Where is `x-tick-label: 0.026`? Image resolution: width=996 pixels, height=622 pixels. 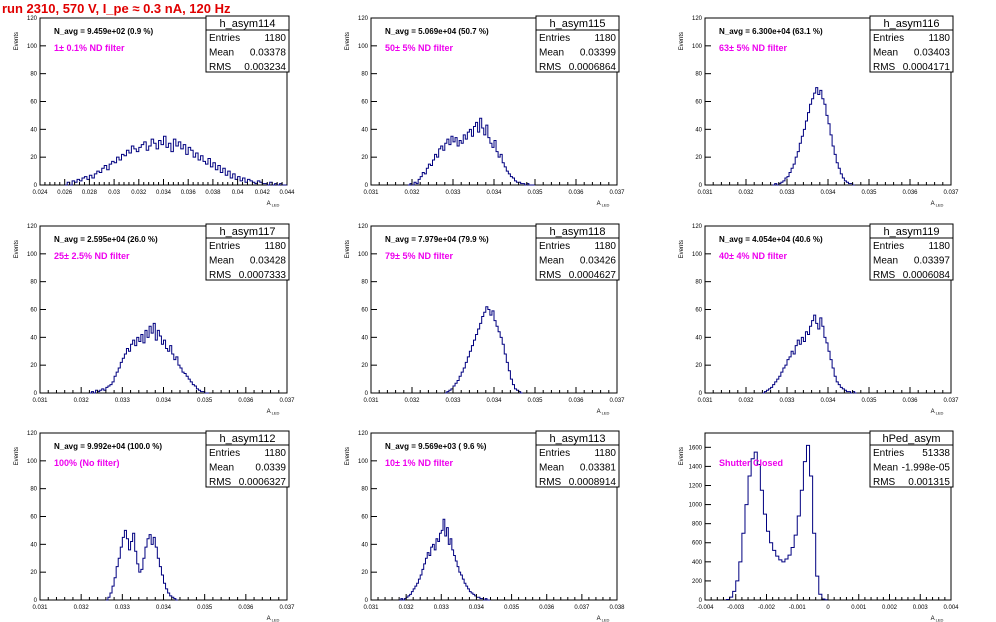
x-tick-label: 0.026 is located at coordinates (65, 193).